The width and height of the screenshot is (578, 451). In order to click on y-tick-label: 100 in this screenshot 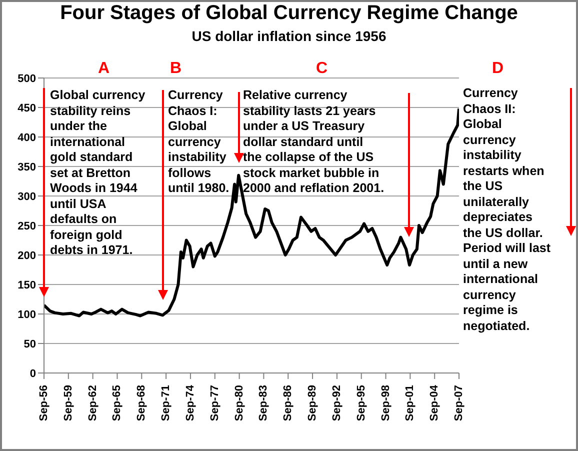, I will do `click(27, 314)`.